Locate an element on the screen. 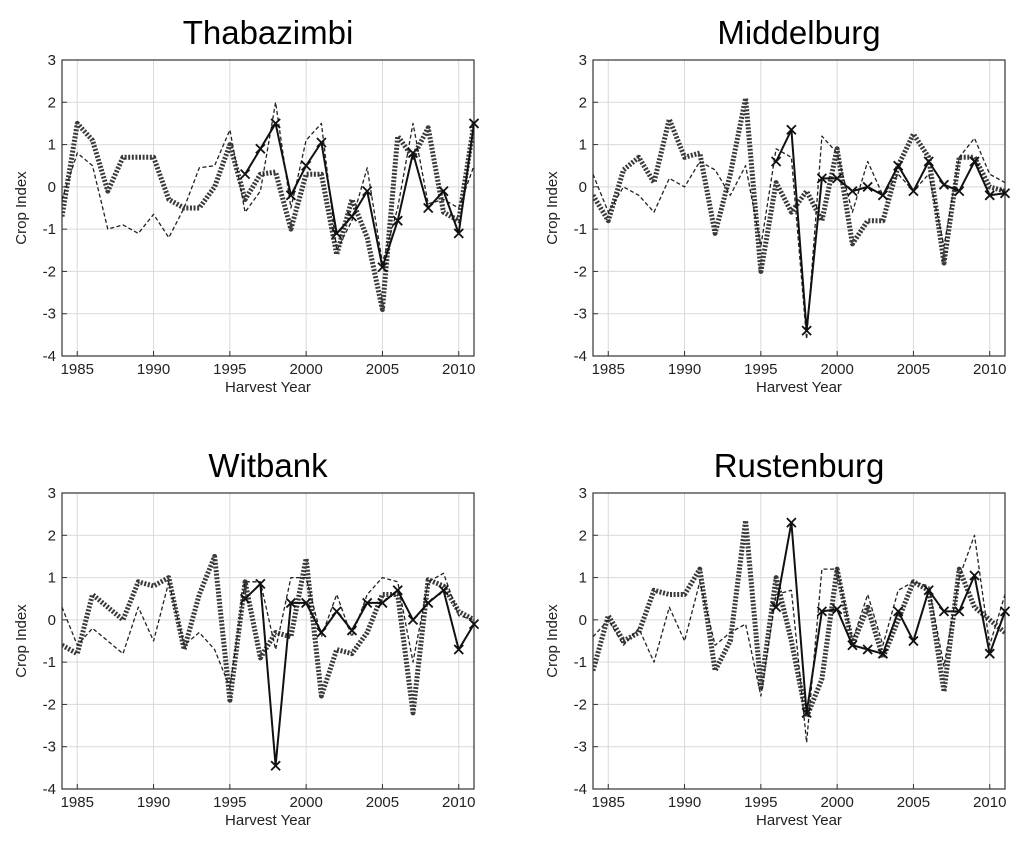 The width and height of the screenshot is (1011, 841). chart-title: Witbank is located at coordinates (268, 465).